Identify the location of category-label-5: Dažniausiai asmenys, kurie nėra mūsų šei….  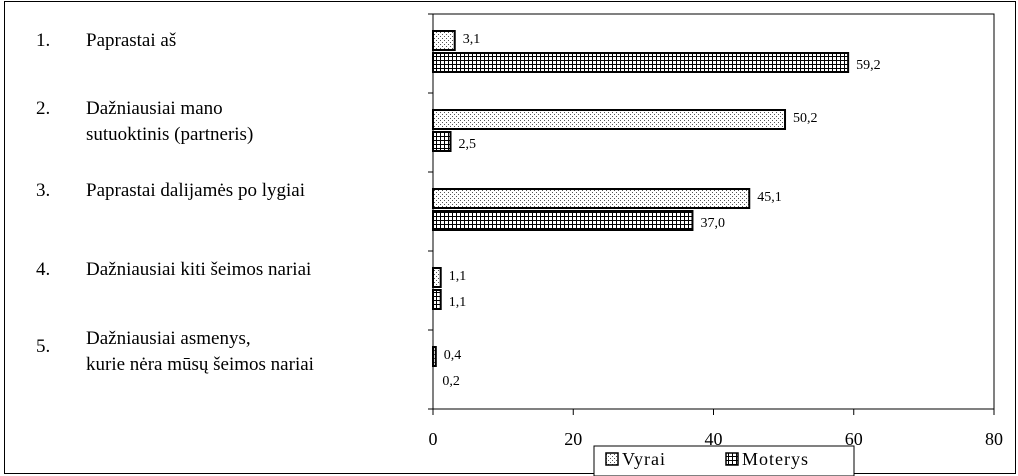
(200, 351).